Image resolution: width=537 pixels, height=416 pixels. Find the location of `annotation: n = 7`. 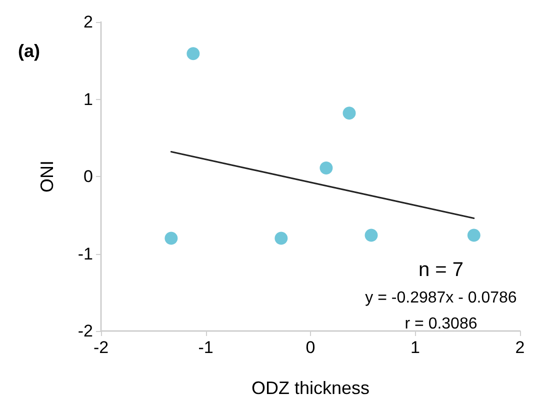

annotation: n = 7 is located at coordinates (441, 270).